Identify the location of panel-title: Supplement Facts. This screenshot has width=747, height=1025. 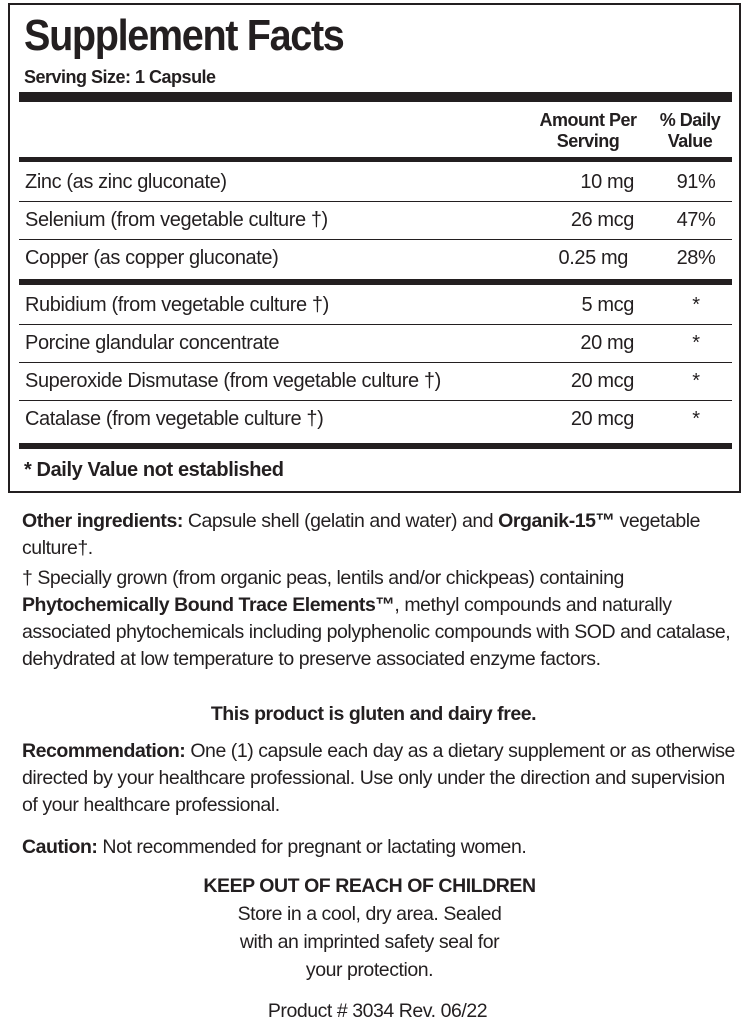
(184, 35).